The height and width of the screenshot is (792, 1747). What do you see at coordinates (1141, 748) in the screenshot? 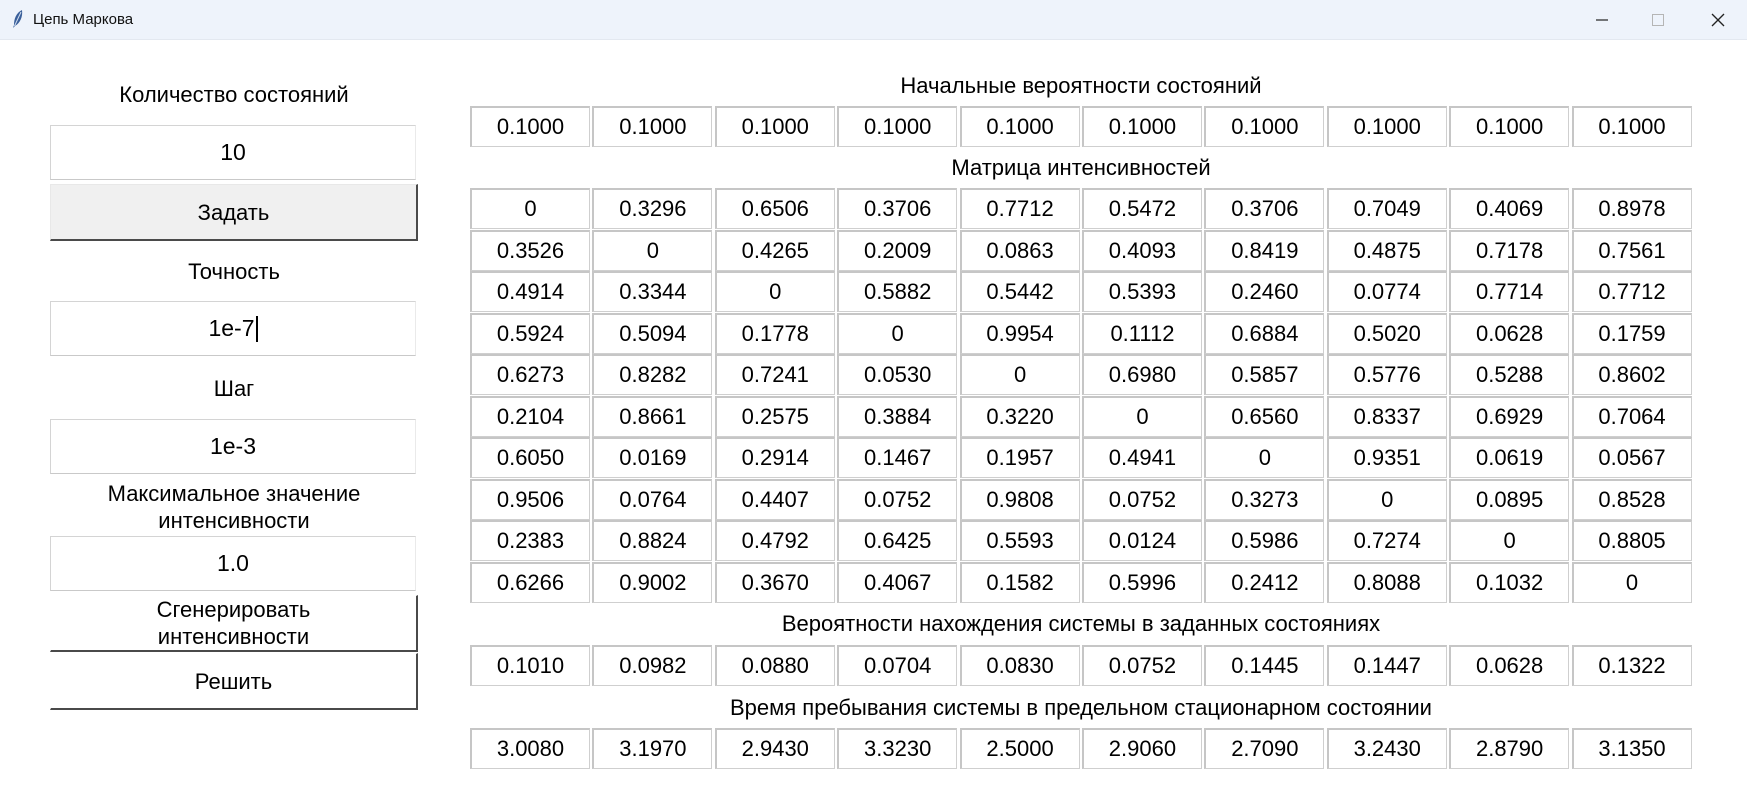
I see `stationary-time-cell: 2.9060` at bounding box center [1141, 748].